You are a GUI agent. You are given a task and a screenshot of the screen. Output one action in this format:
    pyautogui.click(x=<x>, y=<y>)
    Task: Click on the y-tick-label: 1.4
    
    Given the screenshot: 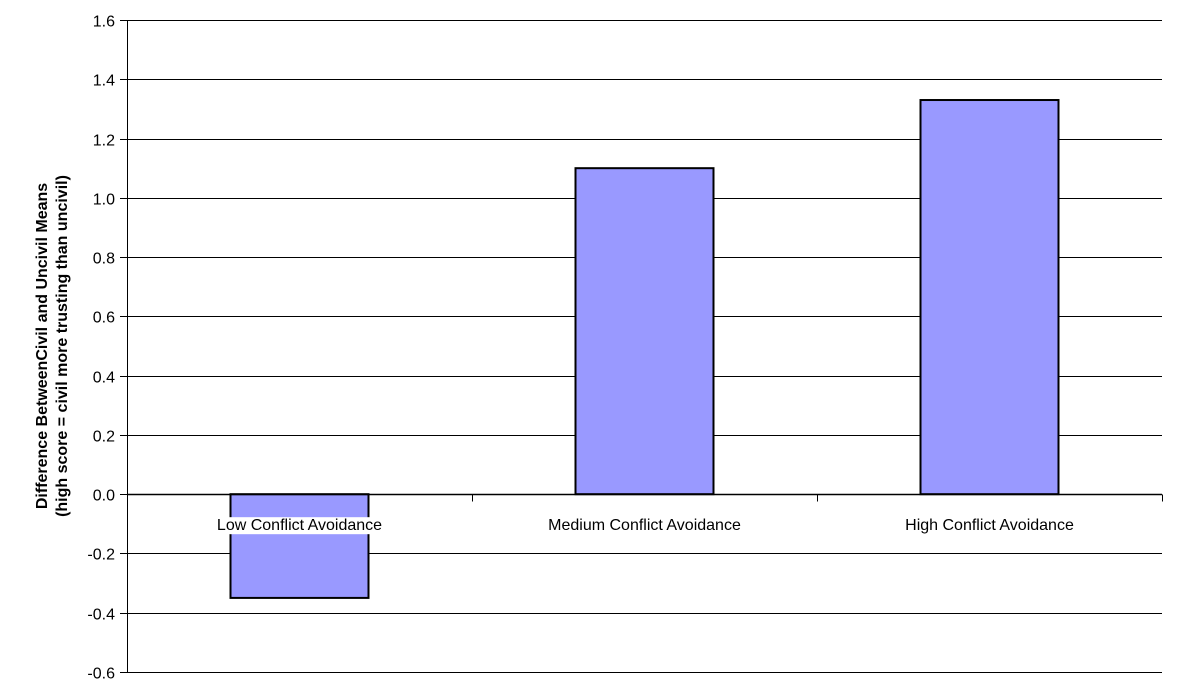 What is the action you would take?
    pyautogui.click(x=104, y=81)
    